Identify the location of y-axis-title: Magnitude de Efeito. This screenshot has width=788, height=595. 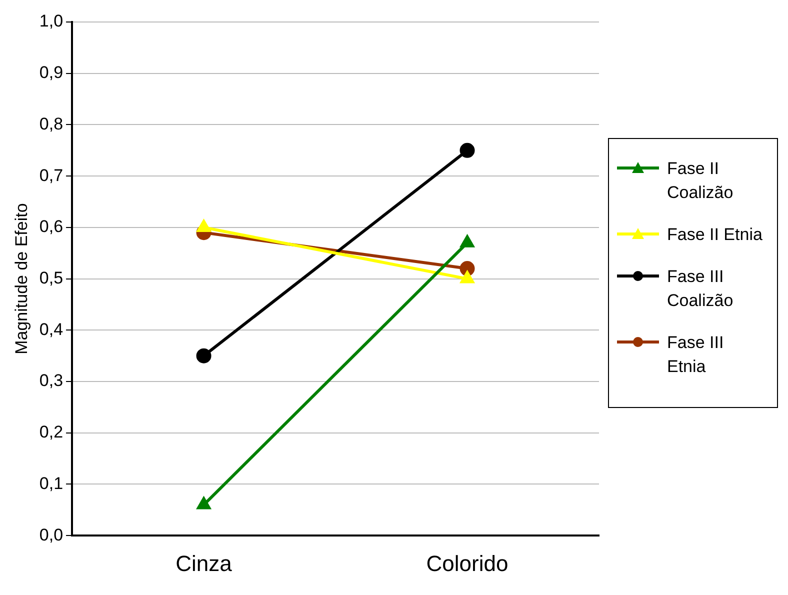
(21, 278).